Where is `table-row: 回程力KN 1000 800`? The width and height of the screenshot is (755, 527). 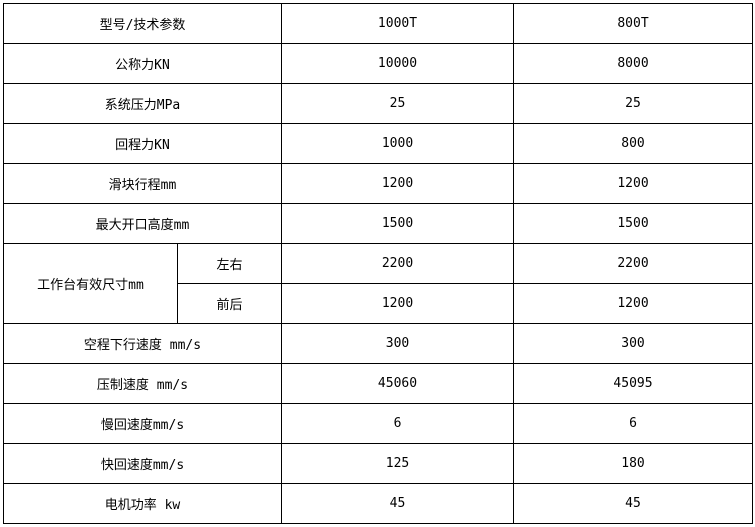 table-row: 回程力KN 1000 800 is located at coordinates (378, 143).